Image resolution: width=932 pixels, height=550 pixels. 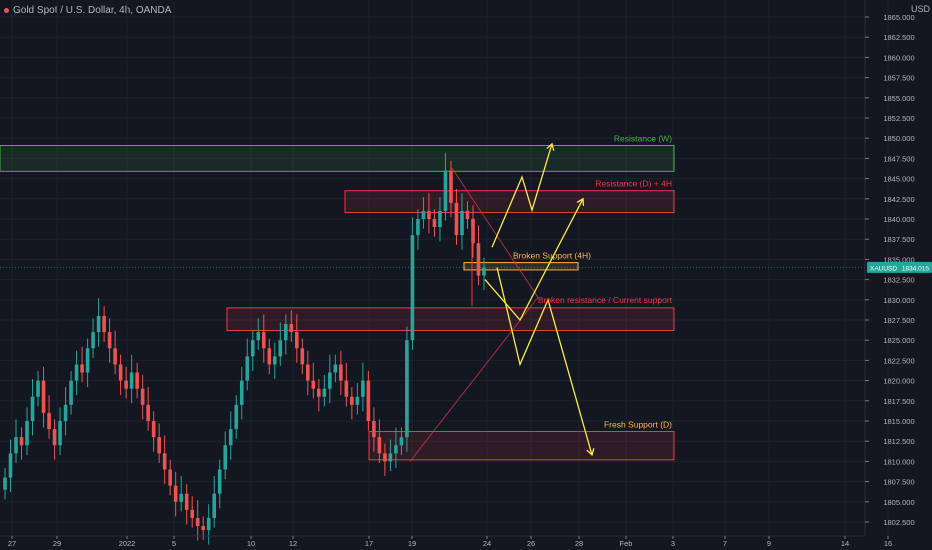 I want to click on x-tick-label: 26, so click(x=531, y=543).